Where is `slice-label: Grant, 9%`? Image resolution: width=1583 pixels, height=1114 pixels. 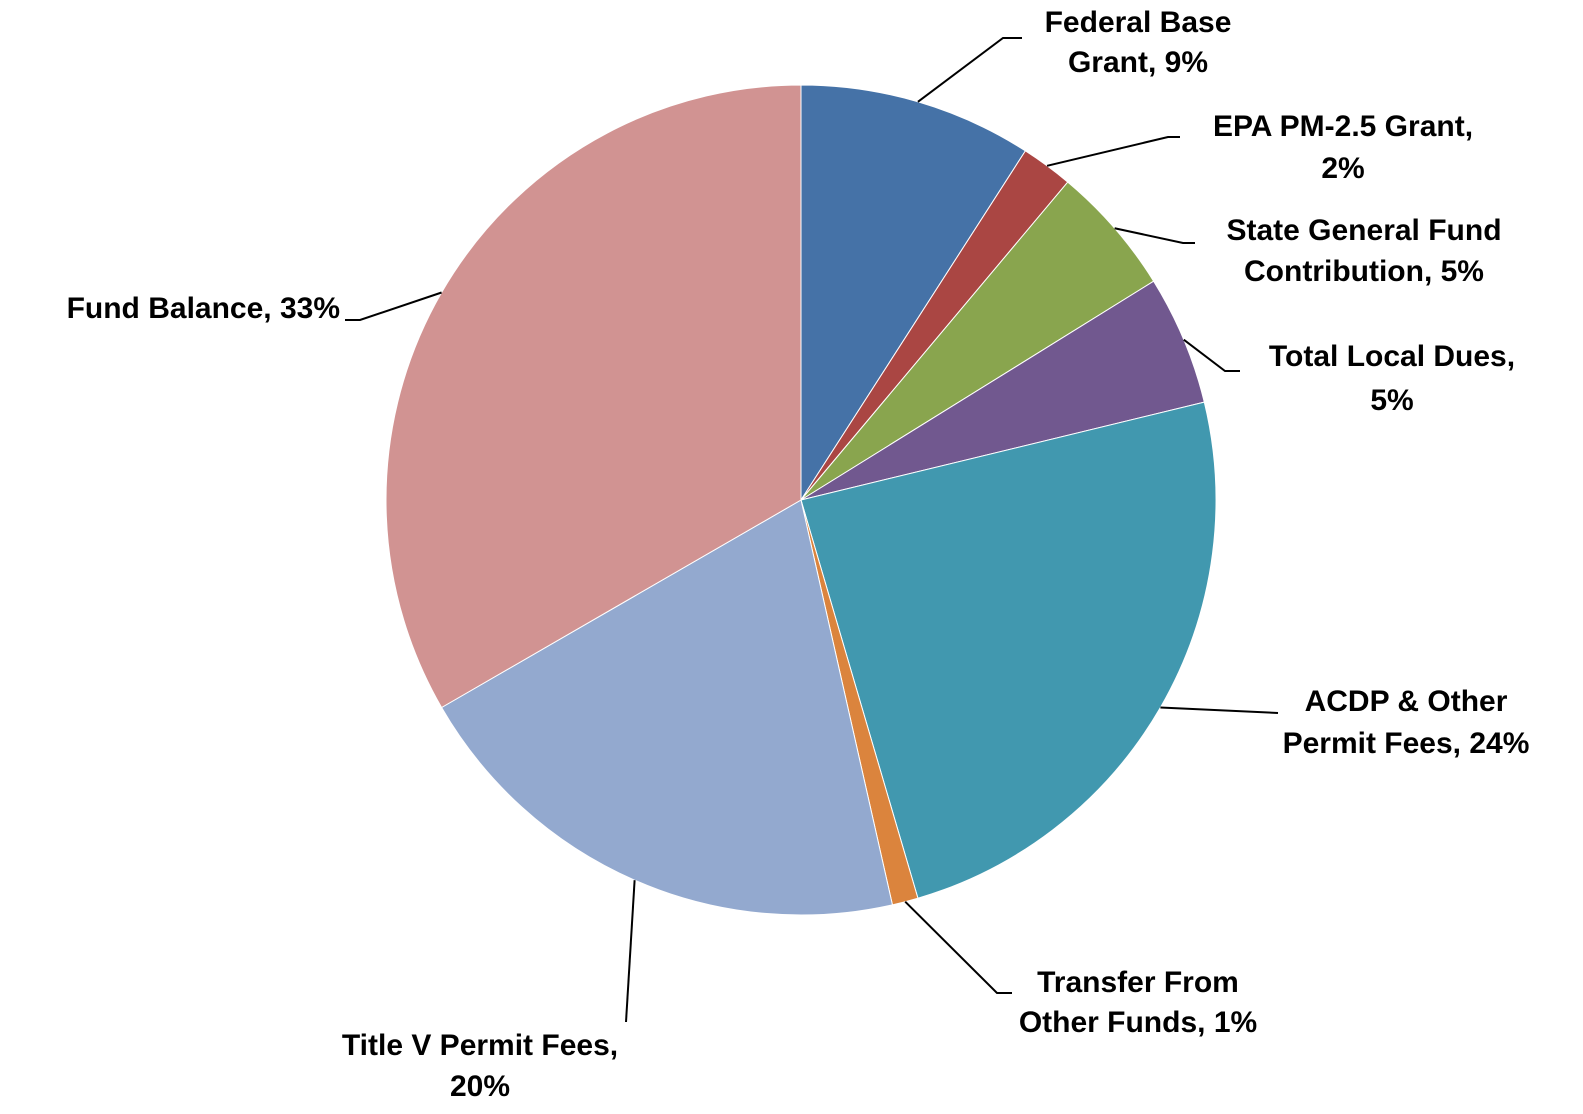
slice-label: Grant, 9% is located at coordinates (1138, 62).